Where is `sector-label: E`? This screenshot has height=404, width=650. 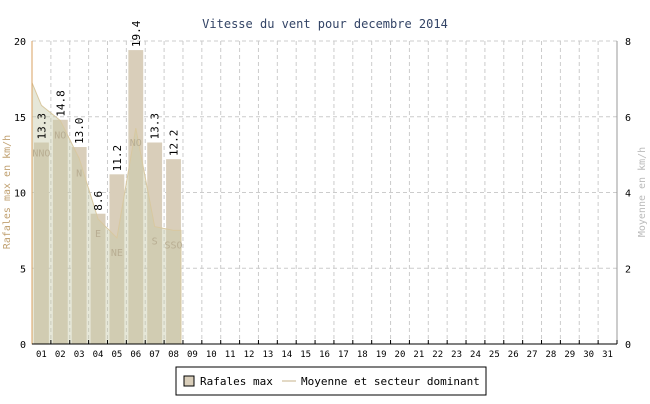 sector-label: E is located at coordinates (98, 234).